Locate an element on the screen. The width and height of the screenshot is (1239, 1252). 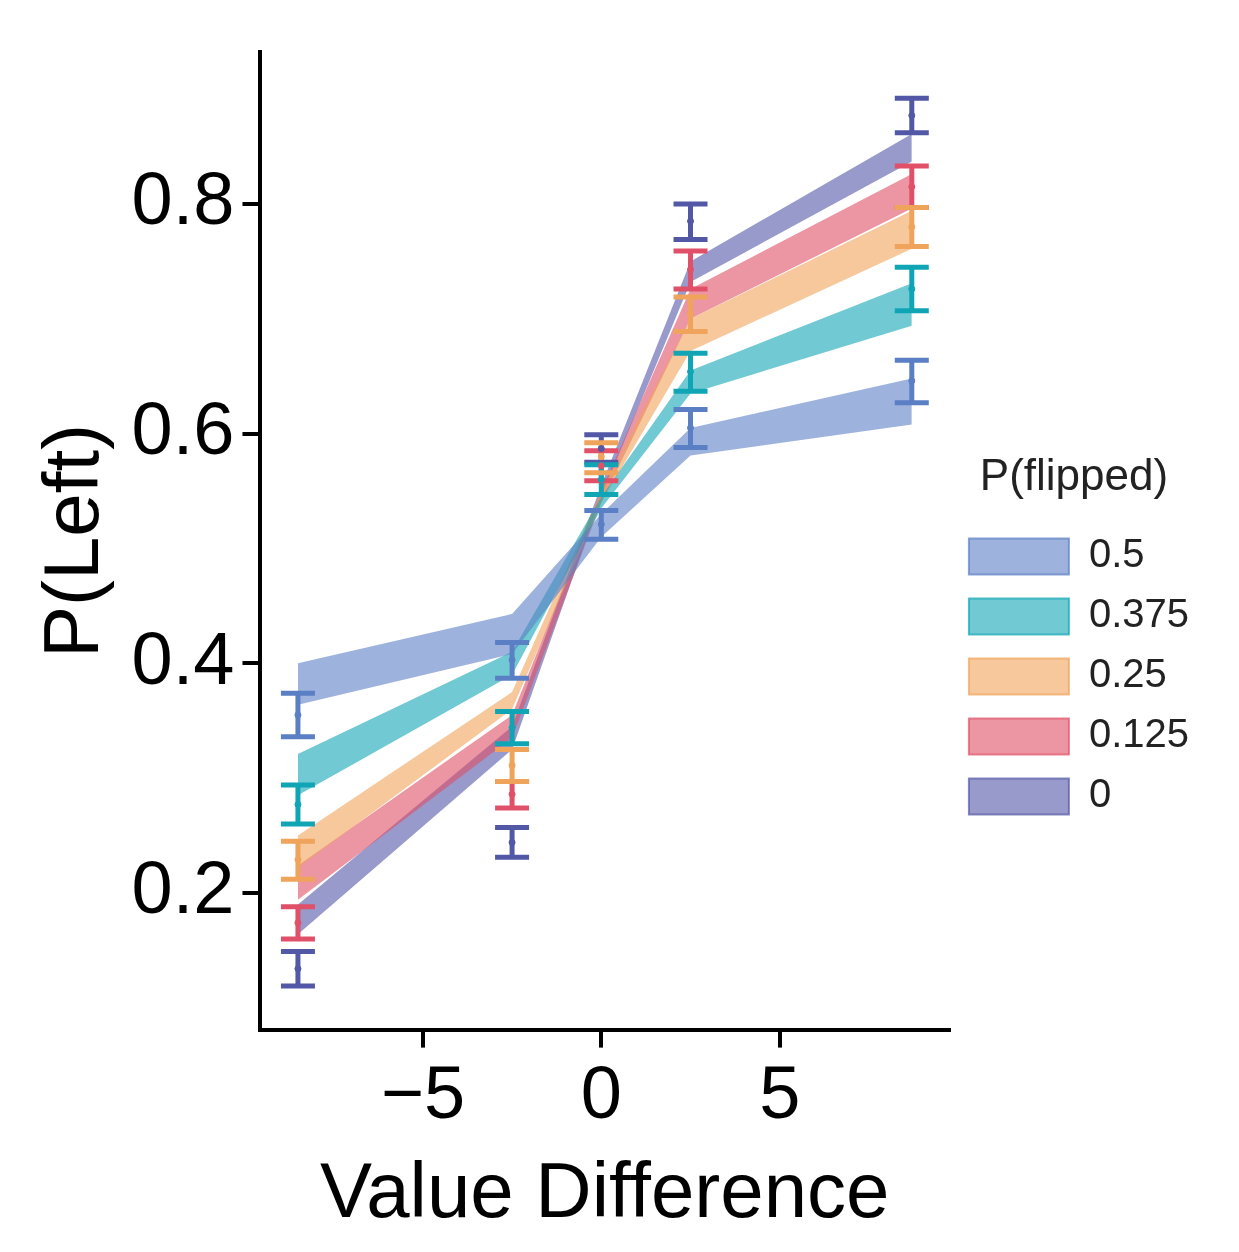
legend-label: 0.25 is located at coordinates (1127, 673).